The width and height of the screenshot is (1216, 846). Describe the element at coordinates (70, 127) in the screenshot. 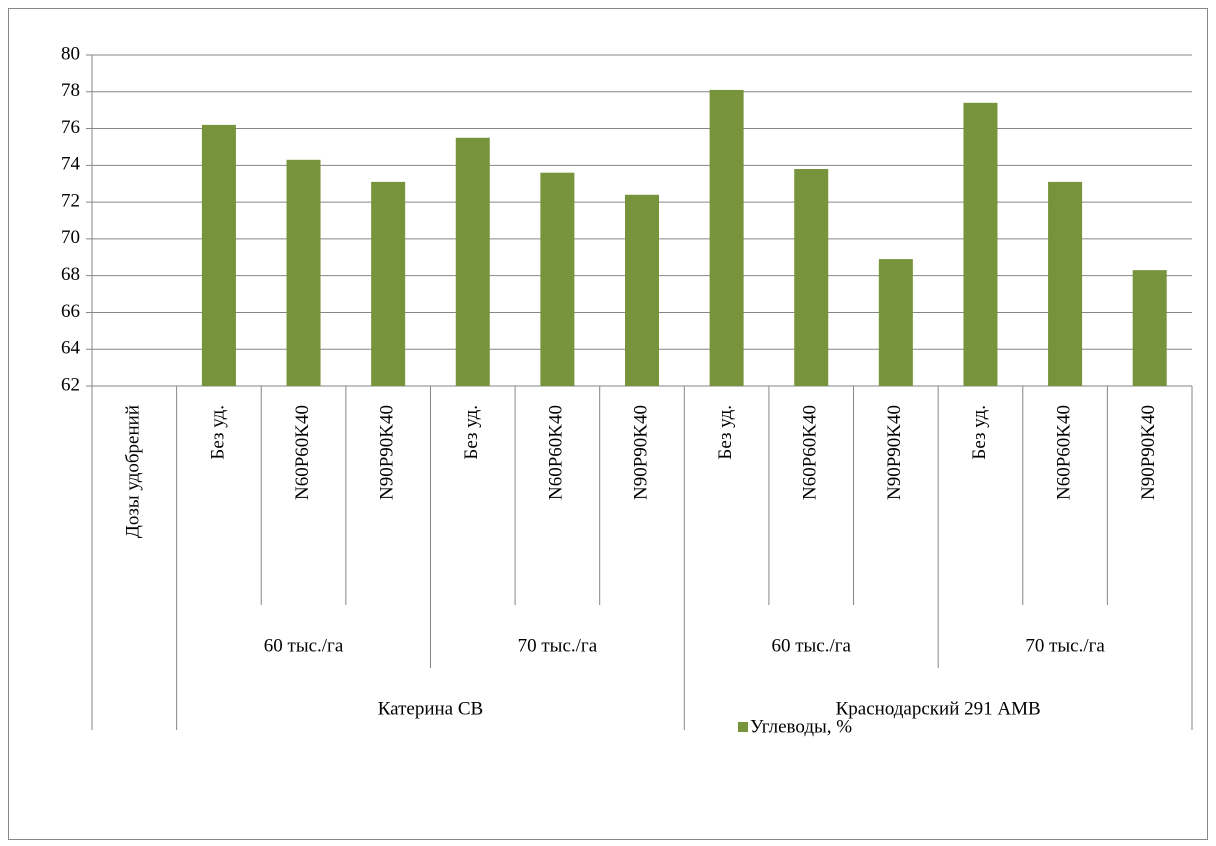

I see `y-tick-label: 76` at that location.